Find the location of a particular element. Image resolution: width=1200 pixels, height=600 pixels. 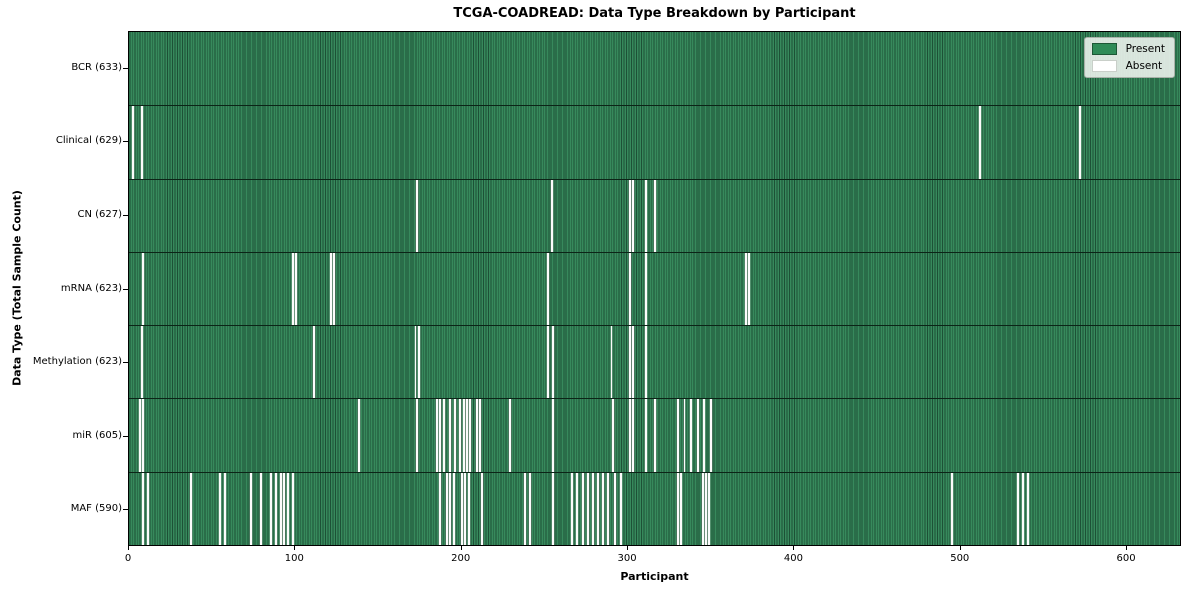

chart-row-clinical is located at coordinates (654, 142).